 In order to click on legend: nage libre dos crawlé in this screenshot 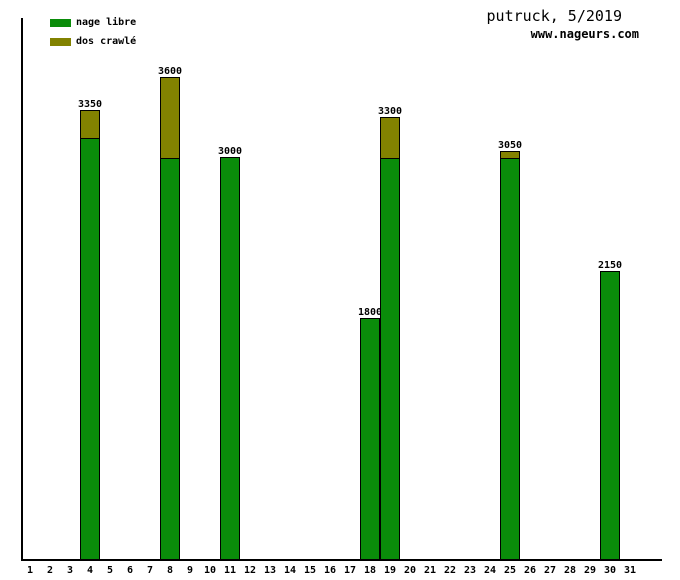, I will do `click(93, 37)`.